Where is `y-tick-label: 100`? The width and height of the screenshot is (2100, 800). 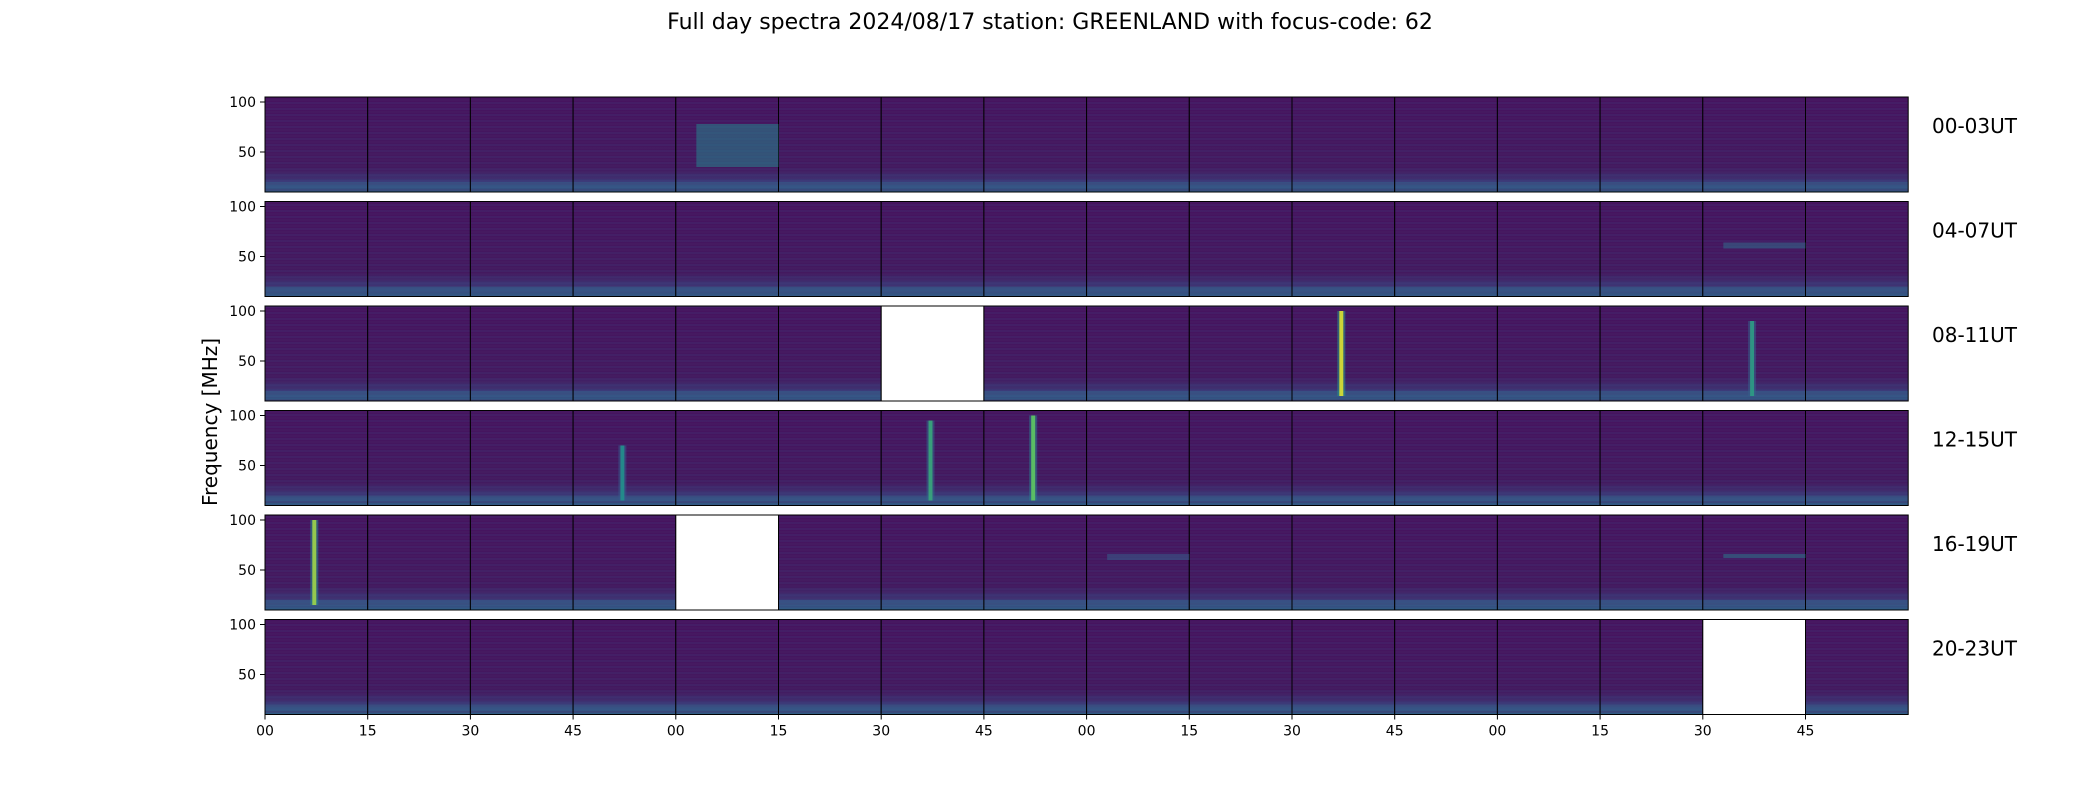
y-tick-label: 100 is located at coordinates (242, 312).